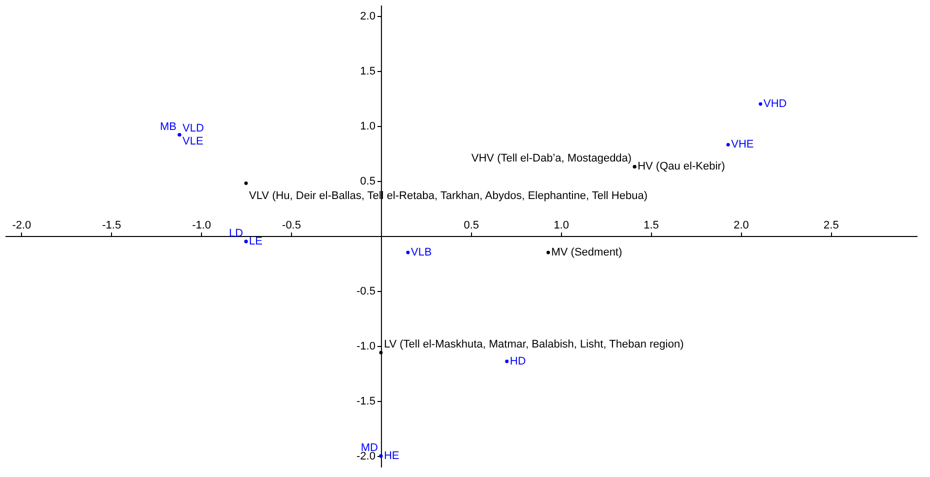 The image size is (930, 477). I want to click on data-label: LE, so click(256, 242).